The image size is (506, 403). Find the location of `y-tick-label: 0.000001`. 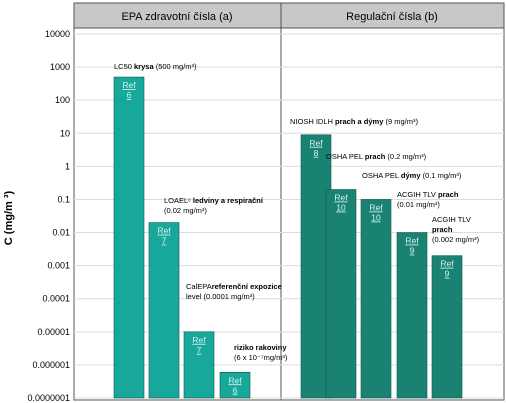

y-tick-label: 0.000001 is located at coordinates (51, 365).